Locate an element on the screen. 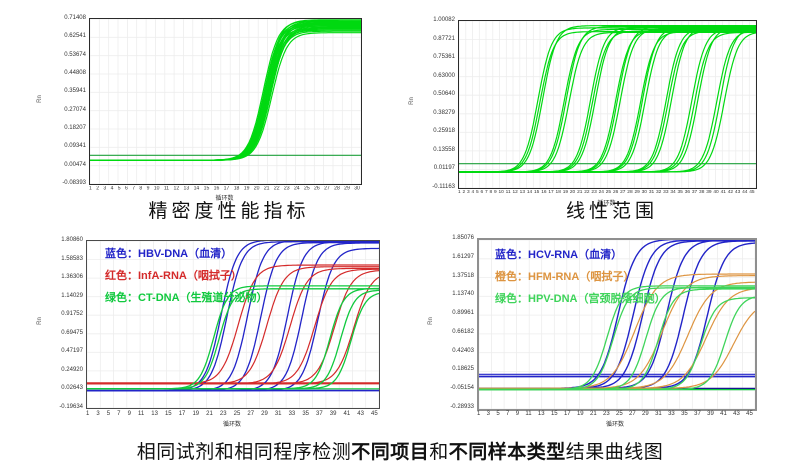 This screenshot has height=470, width=800. x-tick-label: 33 is located at coordinates (671, 414).